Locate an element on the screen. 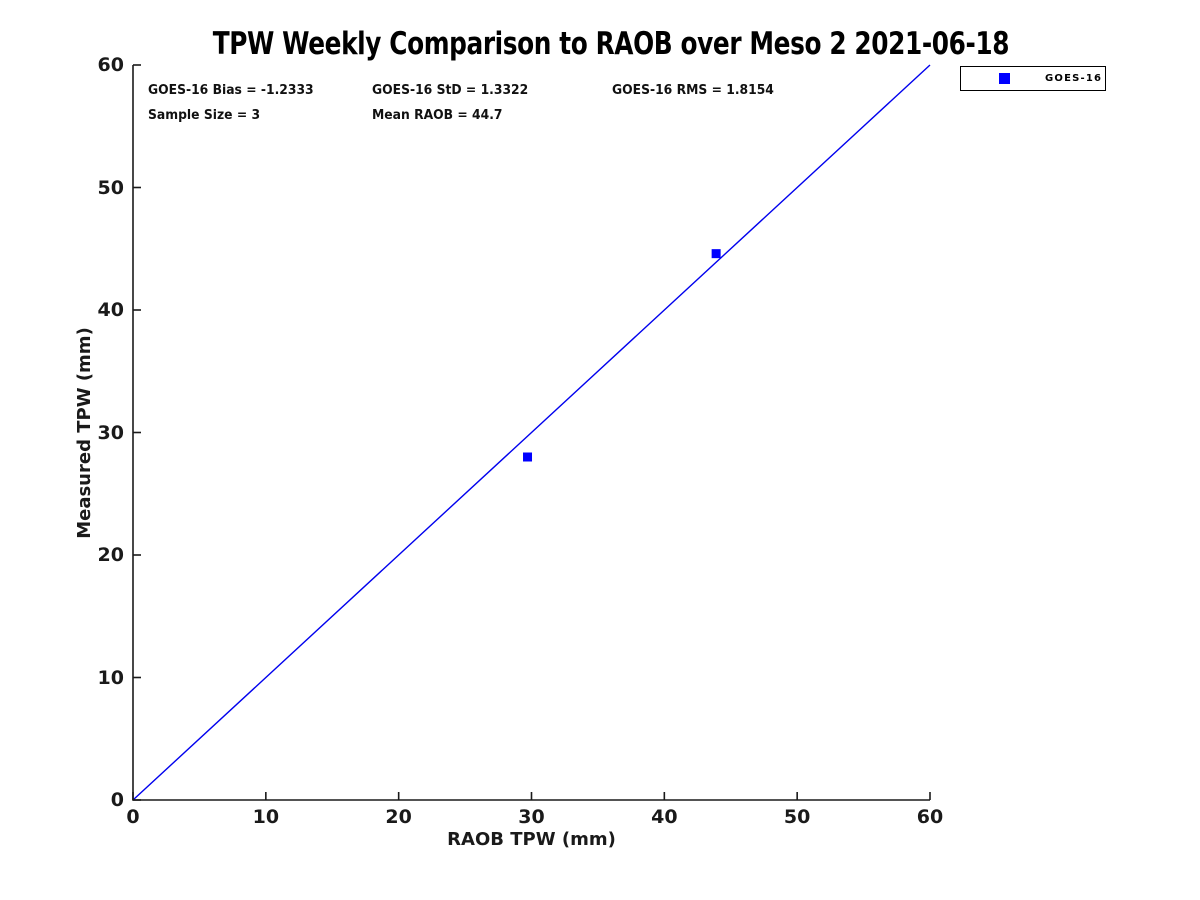 The image size is (1200, 900). y-axis-label: Measured TPW (mm) is located at coordinates (84, 433).